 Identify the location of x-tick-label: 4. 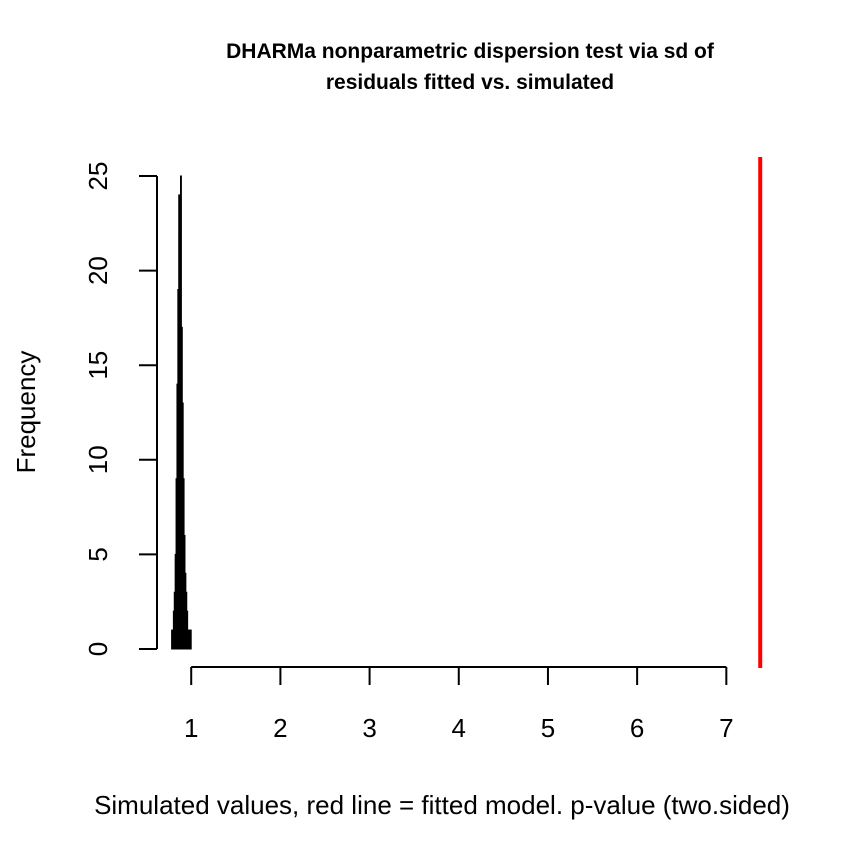
(459, 728).